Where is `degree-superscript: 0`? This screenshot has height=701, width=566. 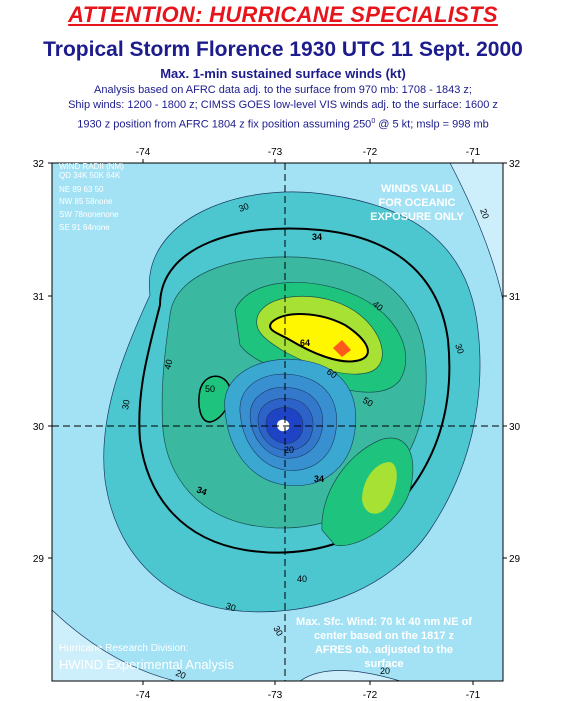
degree-superscript: 0 is located at coordinates (373, 121).